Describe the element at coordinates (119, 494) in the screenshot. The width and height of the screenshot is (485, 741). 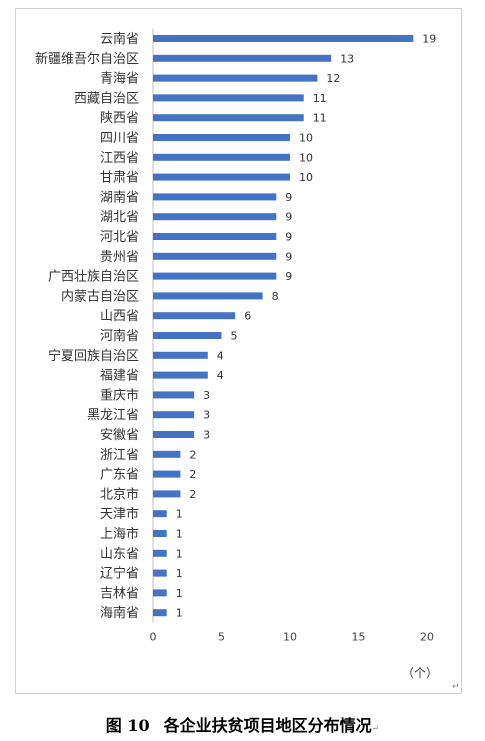
I see `category-label: 北京市` at that location.